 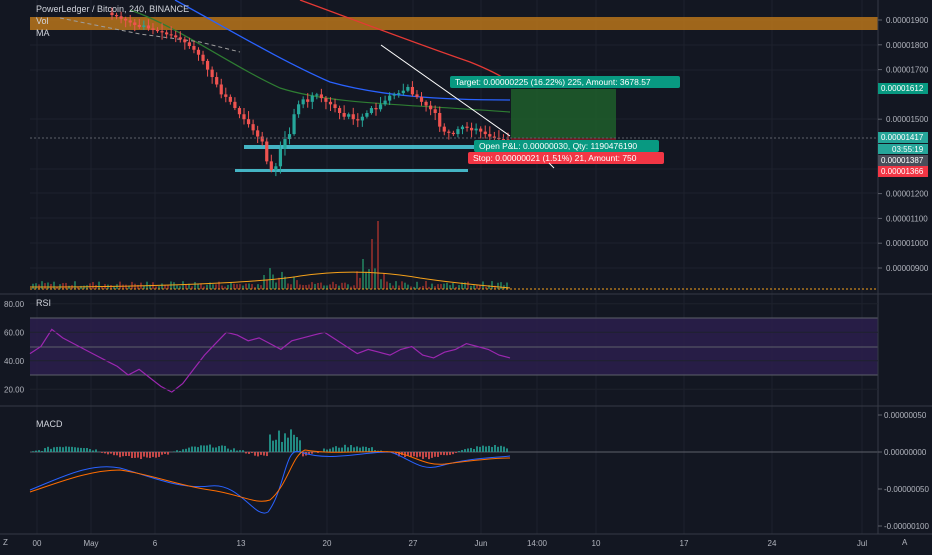 I want to click on auto-scale-toggle: A, so click(x=905, y=542).